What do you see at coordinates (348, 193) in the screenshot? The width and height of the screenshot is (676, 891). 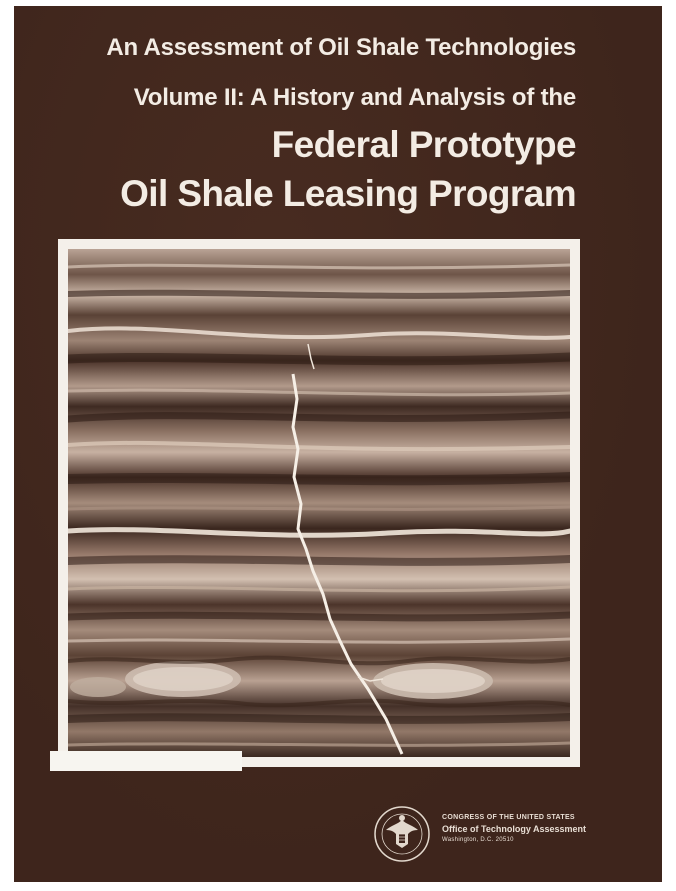 I see `title-line-4: Oil Shale Leasing Program` at bounding box center [348, 193].